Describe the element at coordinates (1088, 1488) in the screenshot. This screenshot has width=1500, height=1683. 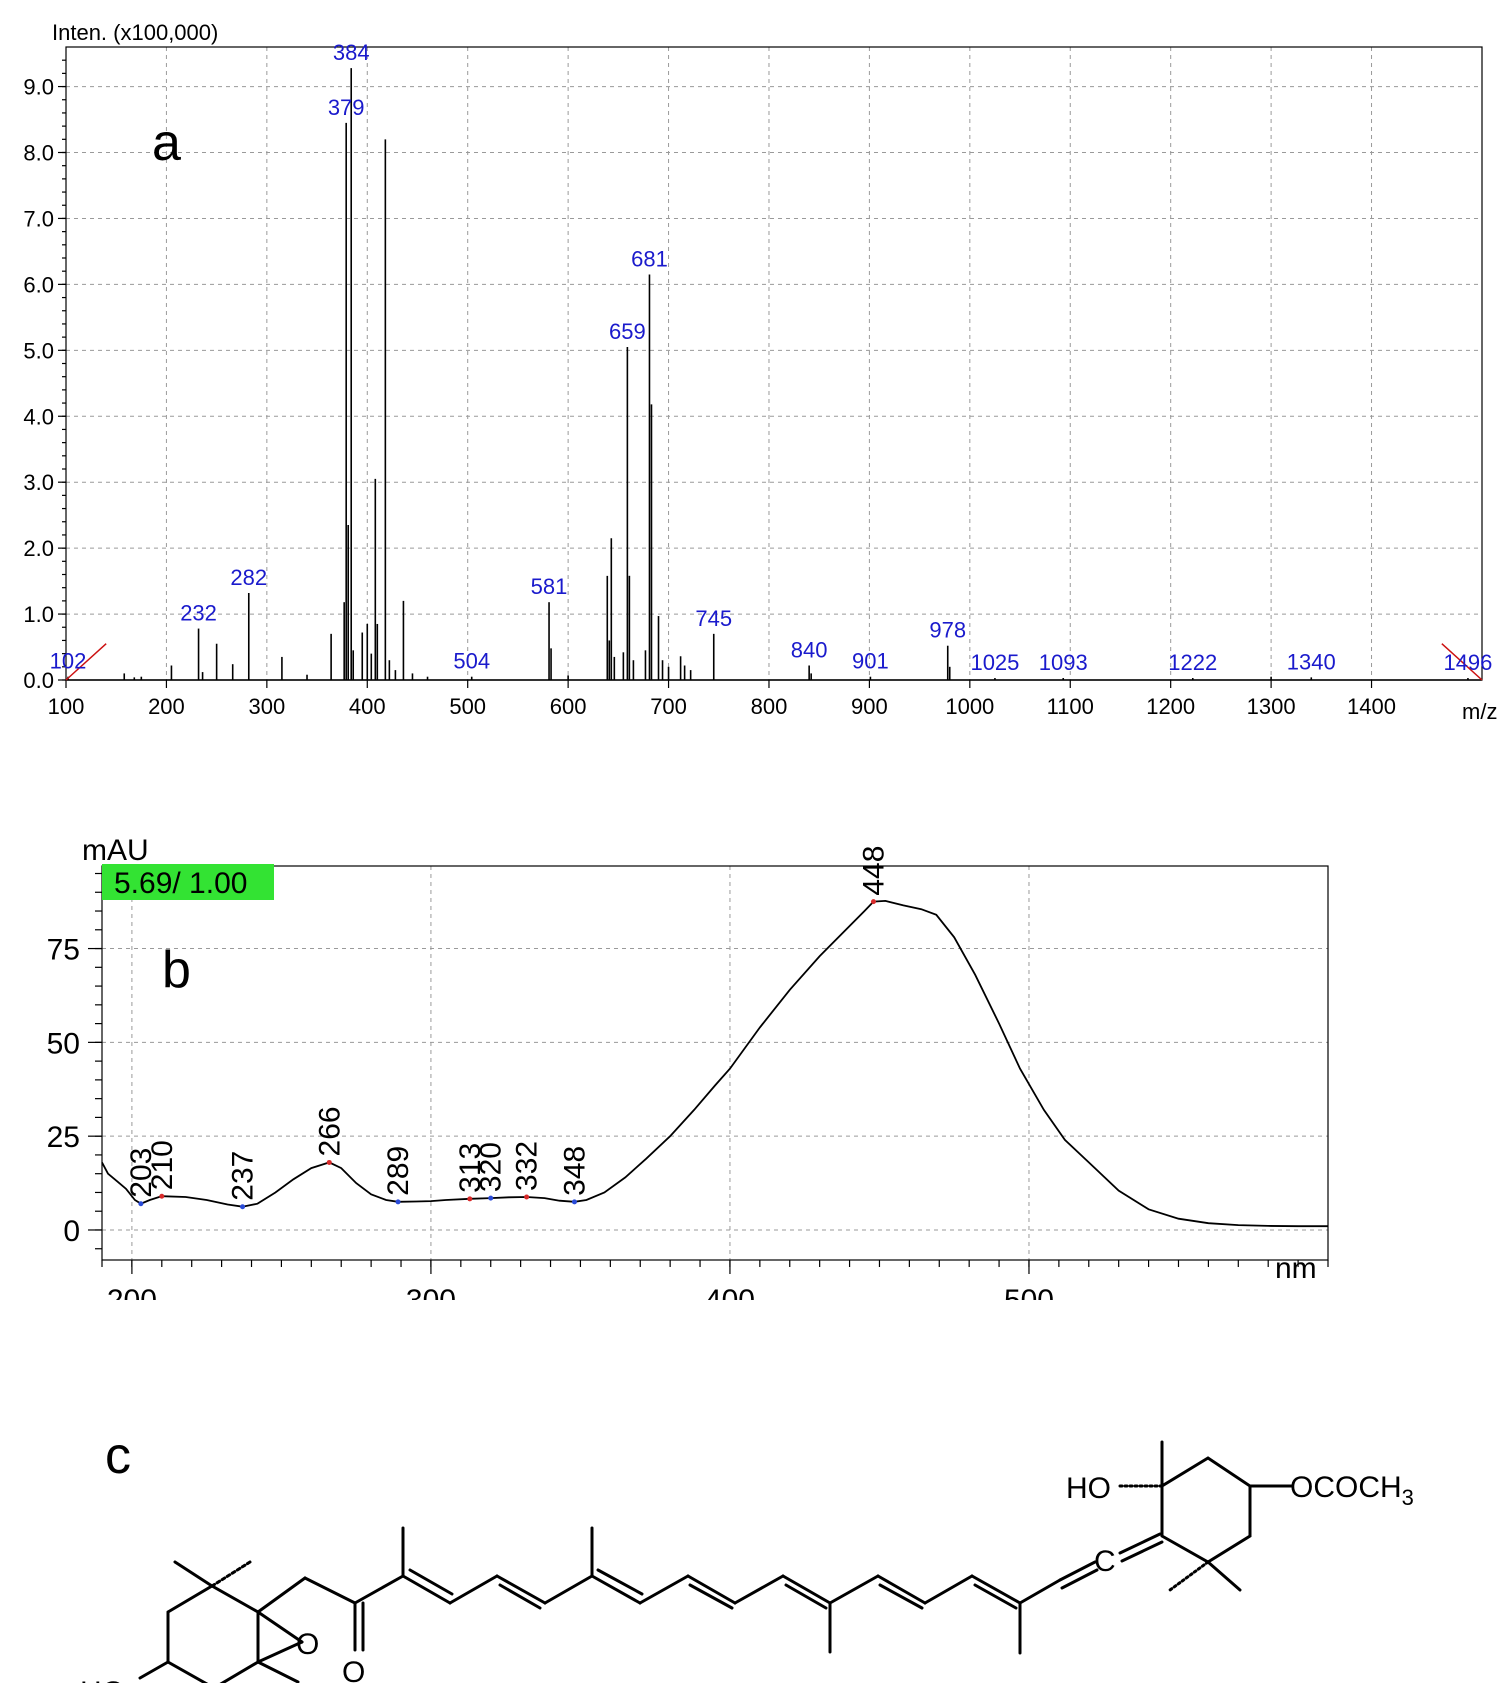
I see `atom-ho-right: HO` at that location.